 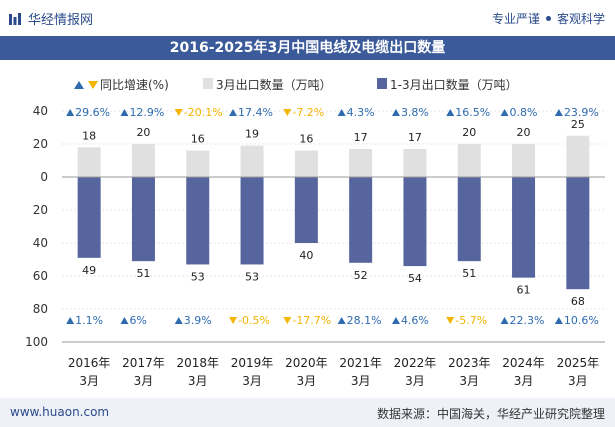 I want to click on brand: 华经情报网, so click(x=50, y=18).